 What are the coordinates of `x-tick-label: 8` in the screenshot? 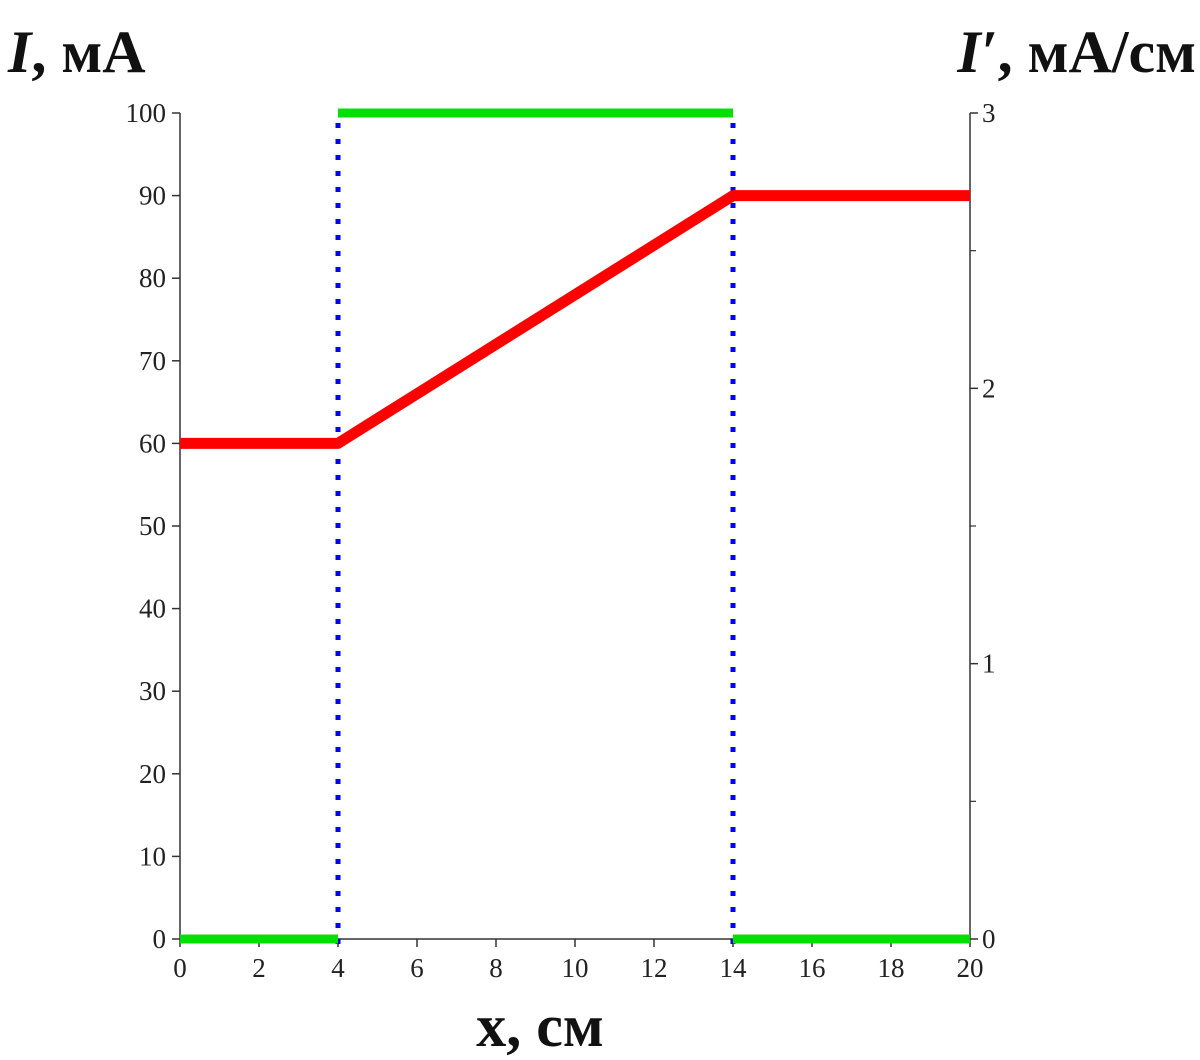 It's located at (496, 968).